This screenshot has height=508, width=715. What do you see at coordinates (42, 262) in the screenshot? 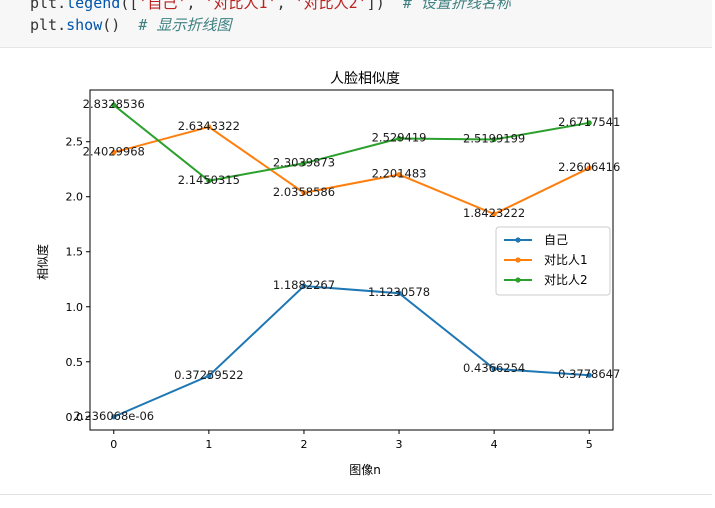
I see `y-axis-label: 相似度` at bounding box center [42, 262].